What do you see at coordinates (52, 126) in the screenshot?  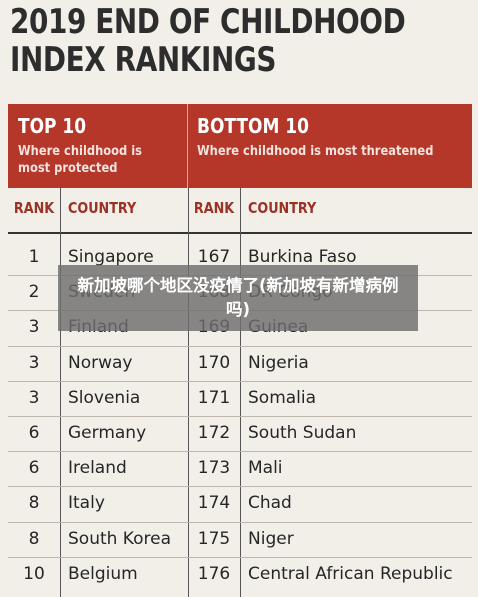 I see `group-title: TOP 10` at bounding box center [52, 126].